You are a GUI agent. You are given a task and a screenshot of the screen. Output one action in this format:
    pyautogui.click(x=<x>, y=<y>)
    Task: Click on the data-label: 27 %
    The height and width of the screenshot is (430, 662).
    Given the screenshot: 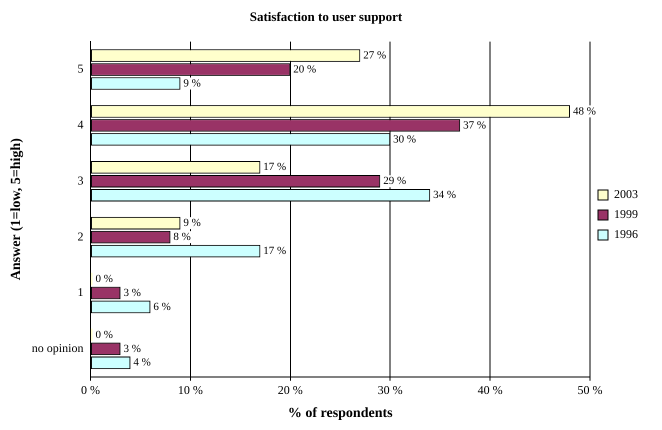 What is the action you would take?
    pyautogui.click(x=374, y=55)
    